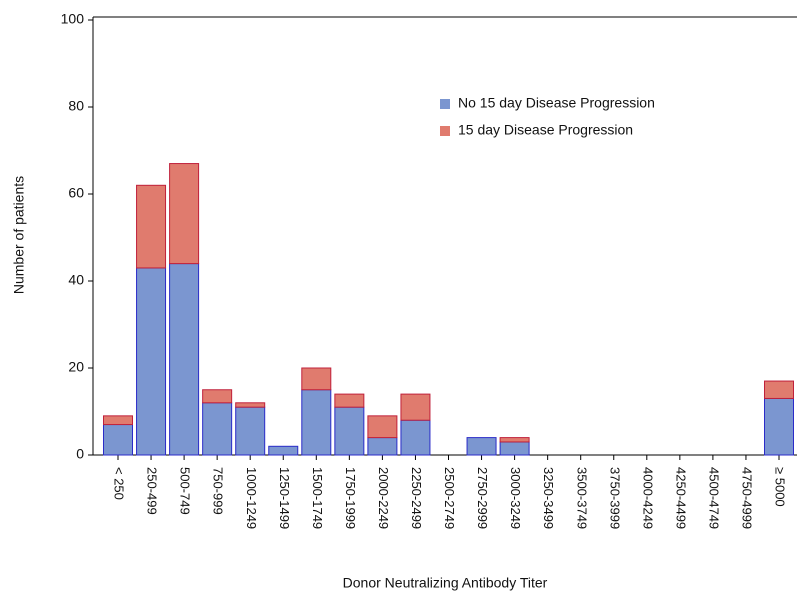  I want to click on y-tick-label: 40, so click(76, 280).